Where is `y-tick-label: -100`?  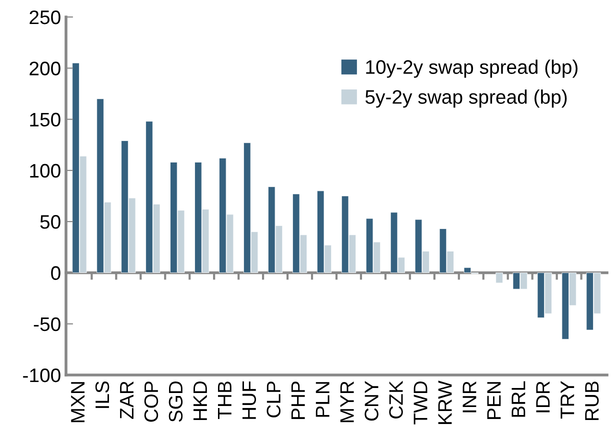 y-tick-label: -100 is located at coordinates (41, 375).